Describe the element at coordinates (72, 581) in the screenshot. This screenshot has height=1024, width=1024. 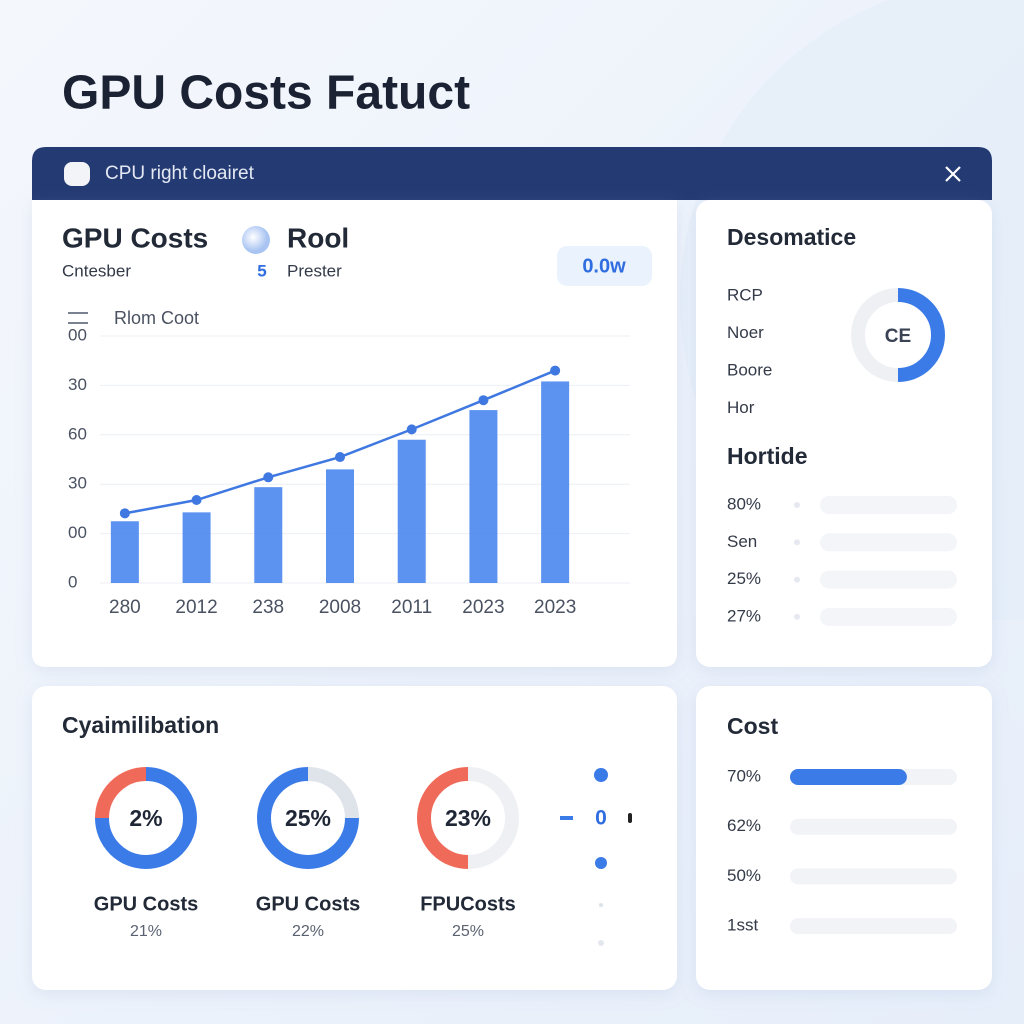
I see `y-tick-label: 0` at that location.